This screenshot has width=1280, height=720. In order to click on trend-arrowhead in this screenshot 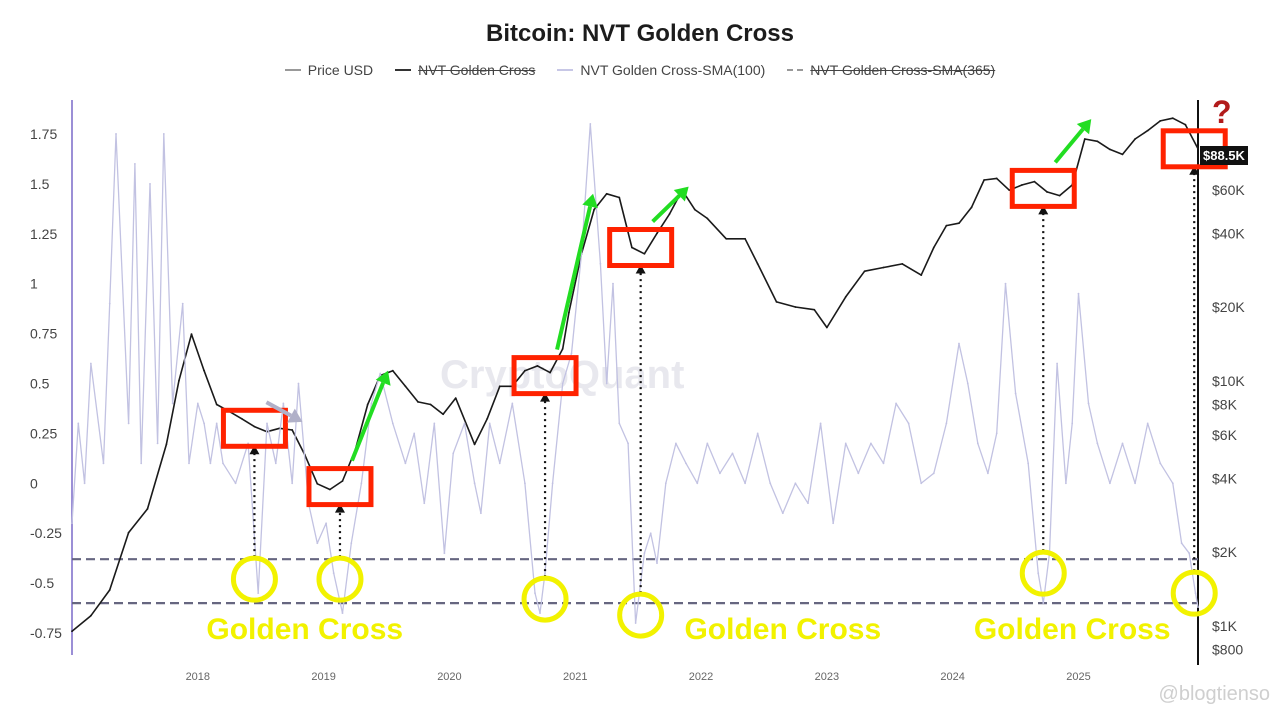, I will do `click(590, 201)`.